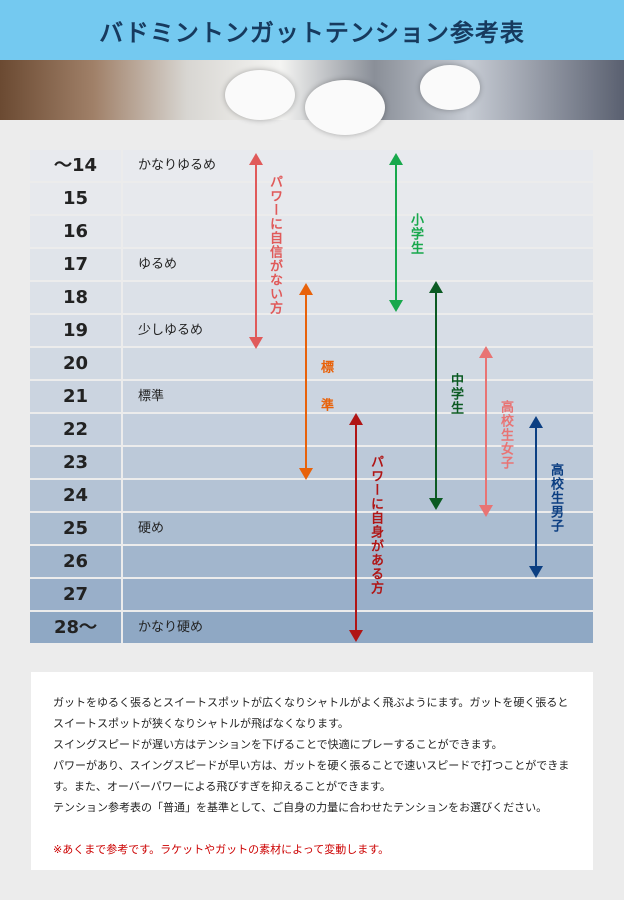  I want to click on tension-value: 27, so click(75, 594).